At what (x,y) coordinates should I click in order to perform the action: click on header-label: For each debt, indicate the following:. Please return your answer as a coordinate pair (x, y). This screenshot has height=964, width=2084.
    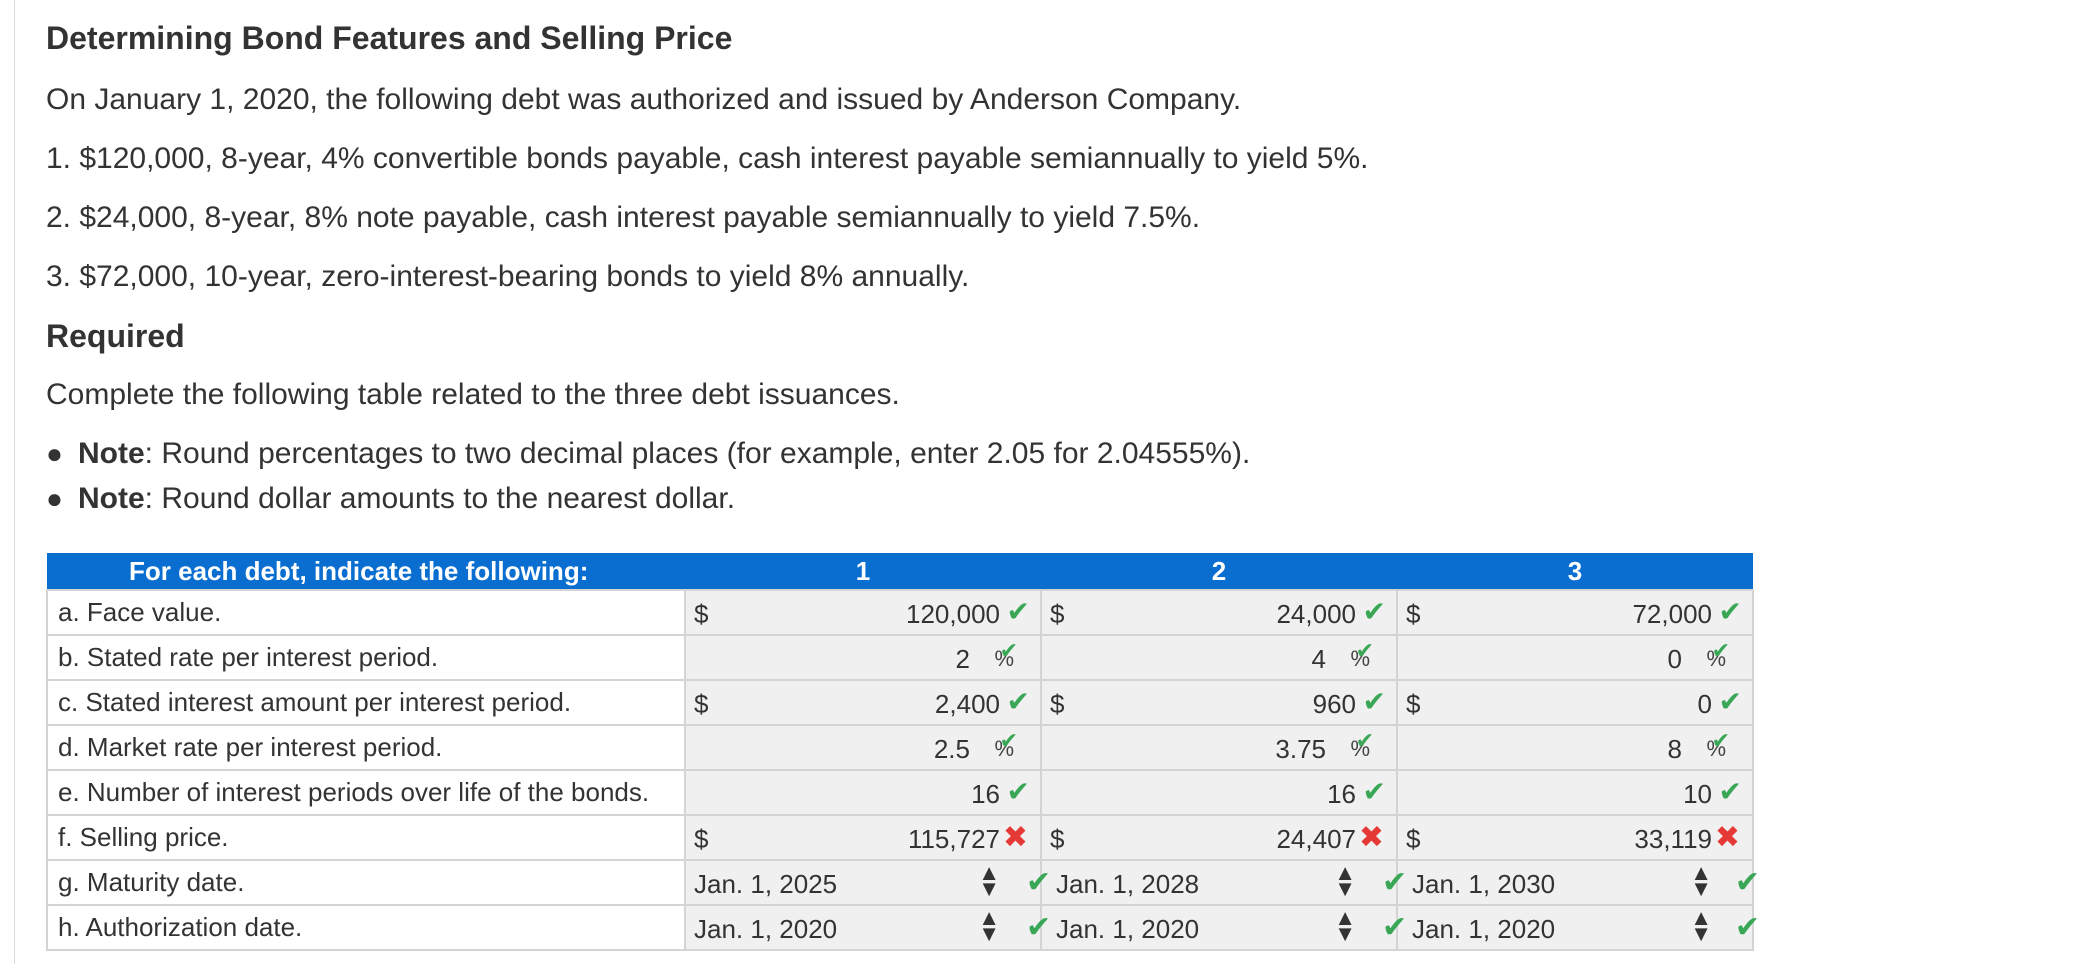
    Looking at the image, I should click on (366, 571).